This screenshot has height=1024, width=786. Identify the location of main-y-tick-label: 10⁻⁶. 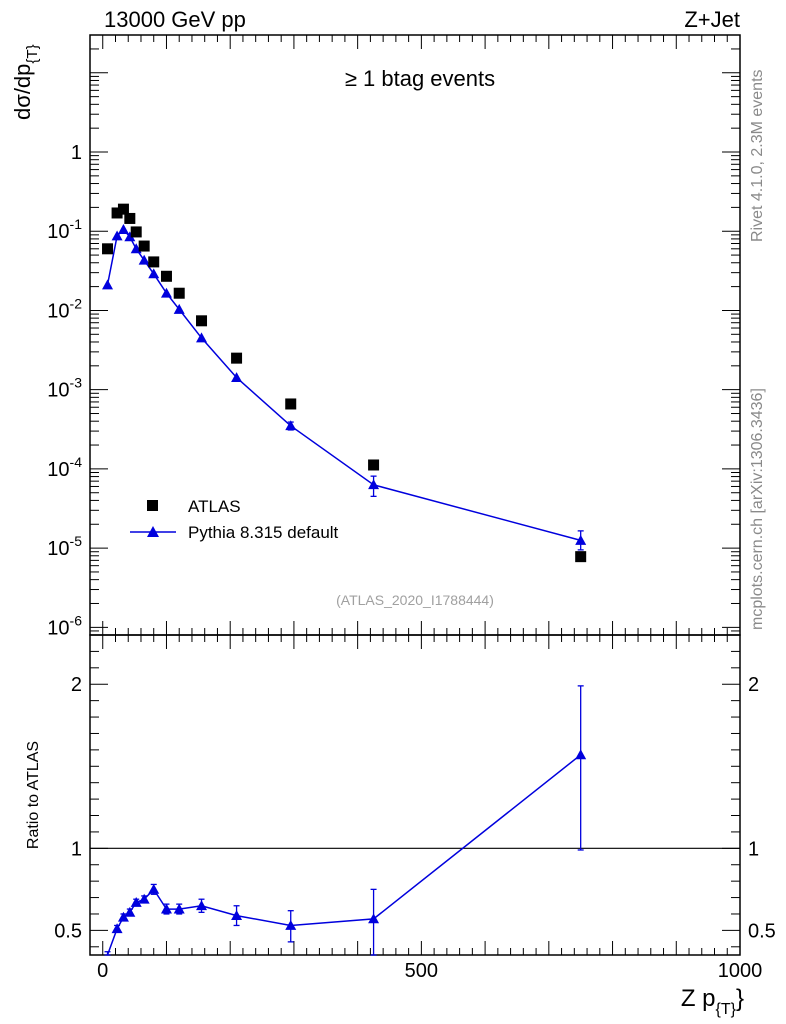
(64, 625).